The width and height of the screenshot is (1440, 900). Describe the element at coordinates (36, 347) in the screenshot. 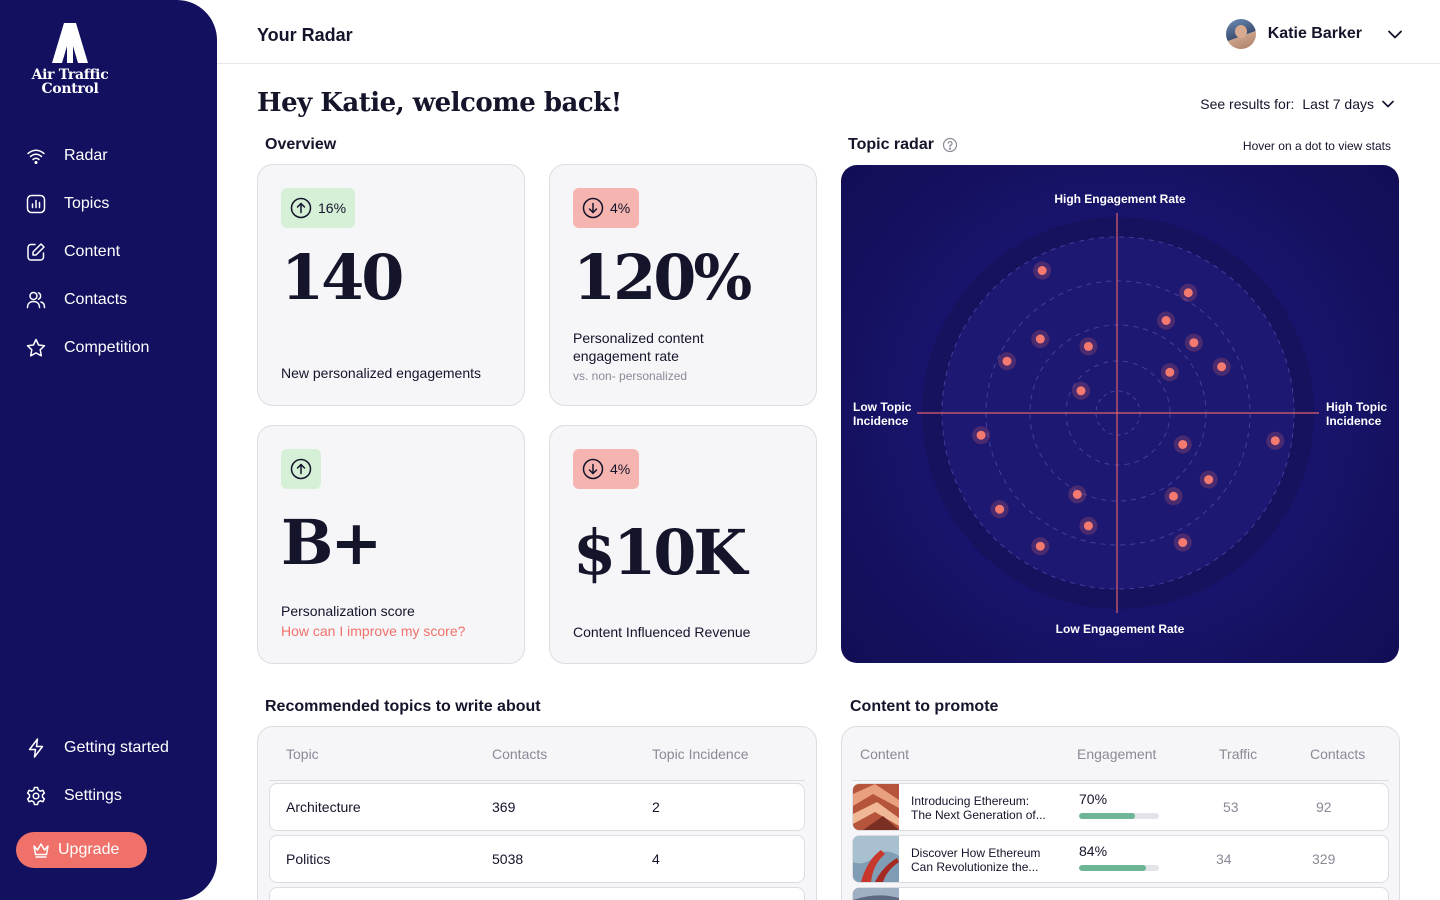

I see `star-icon` at that location.